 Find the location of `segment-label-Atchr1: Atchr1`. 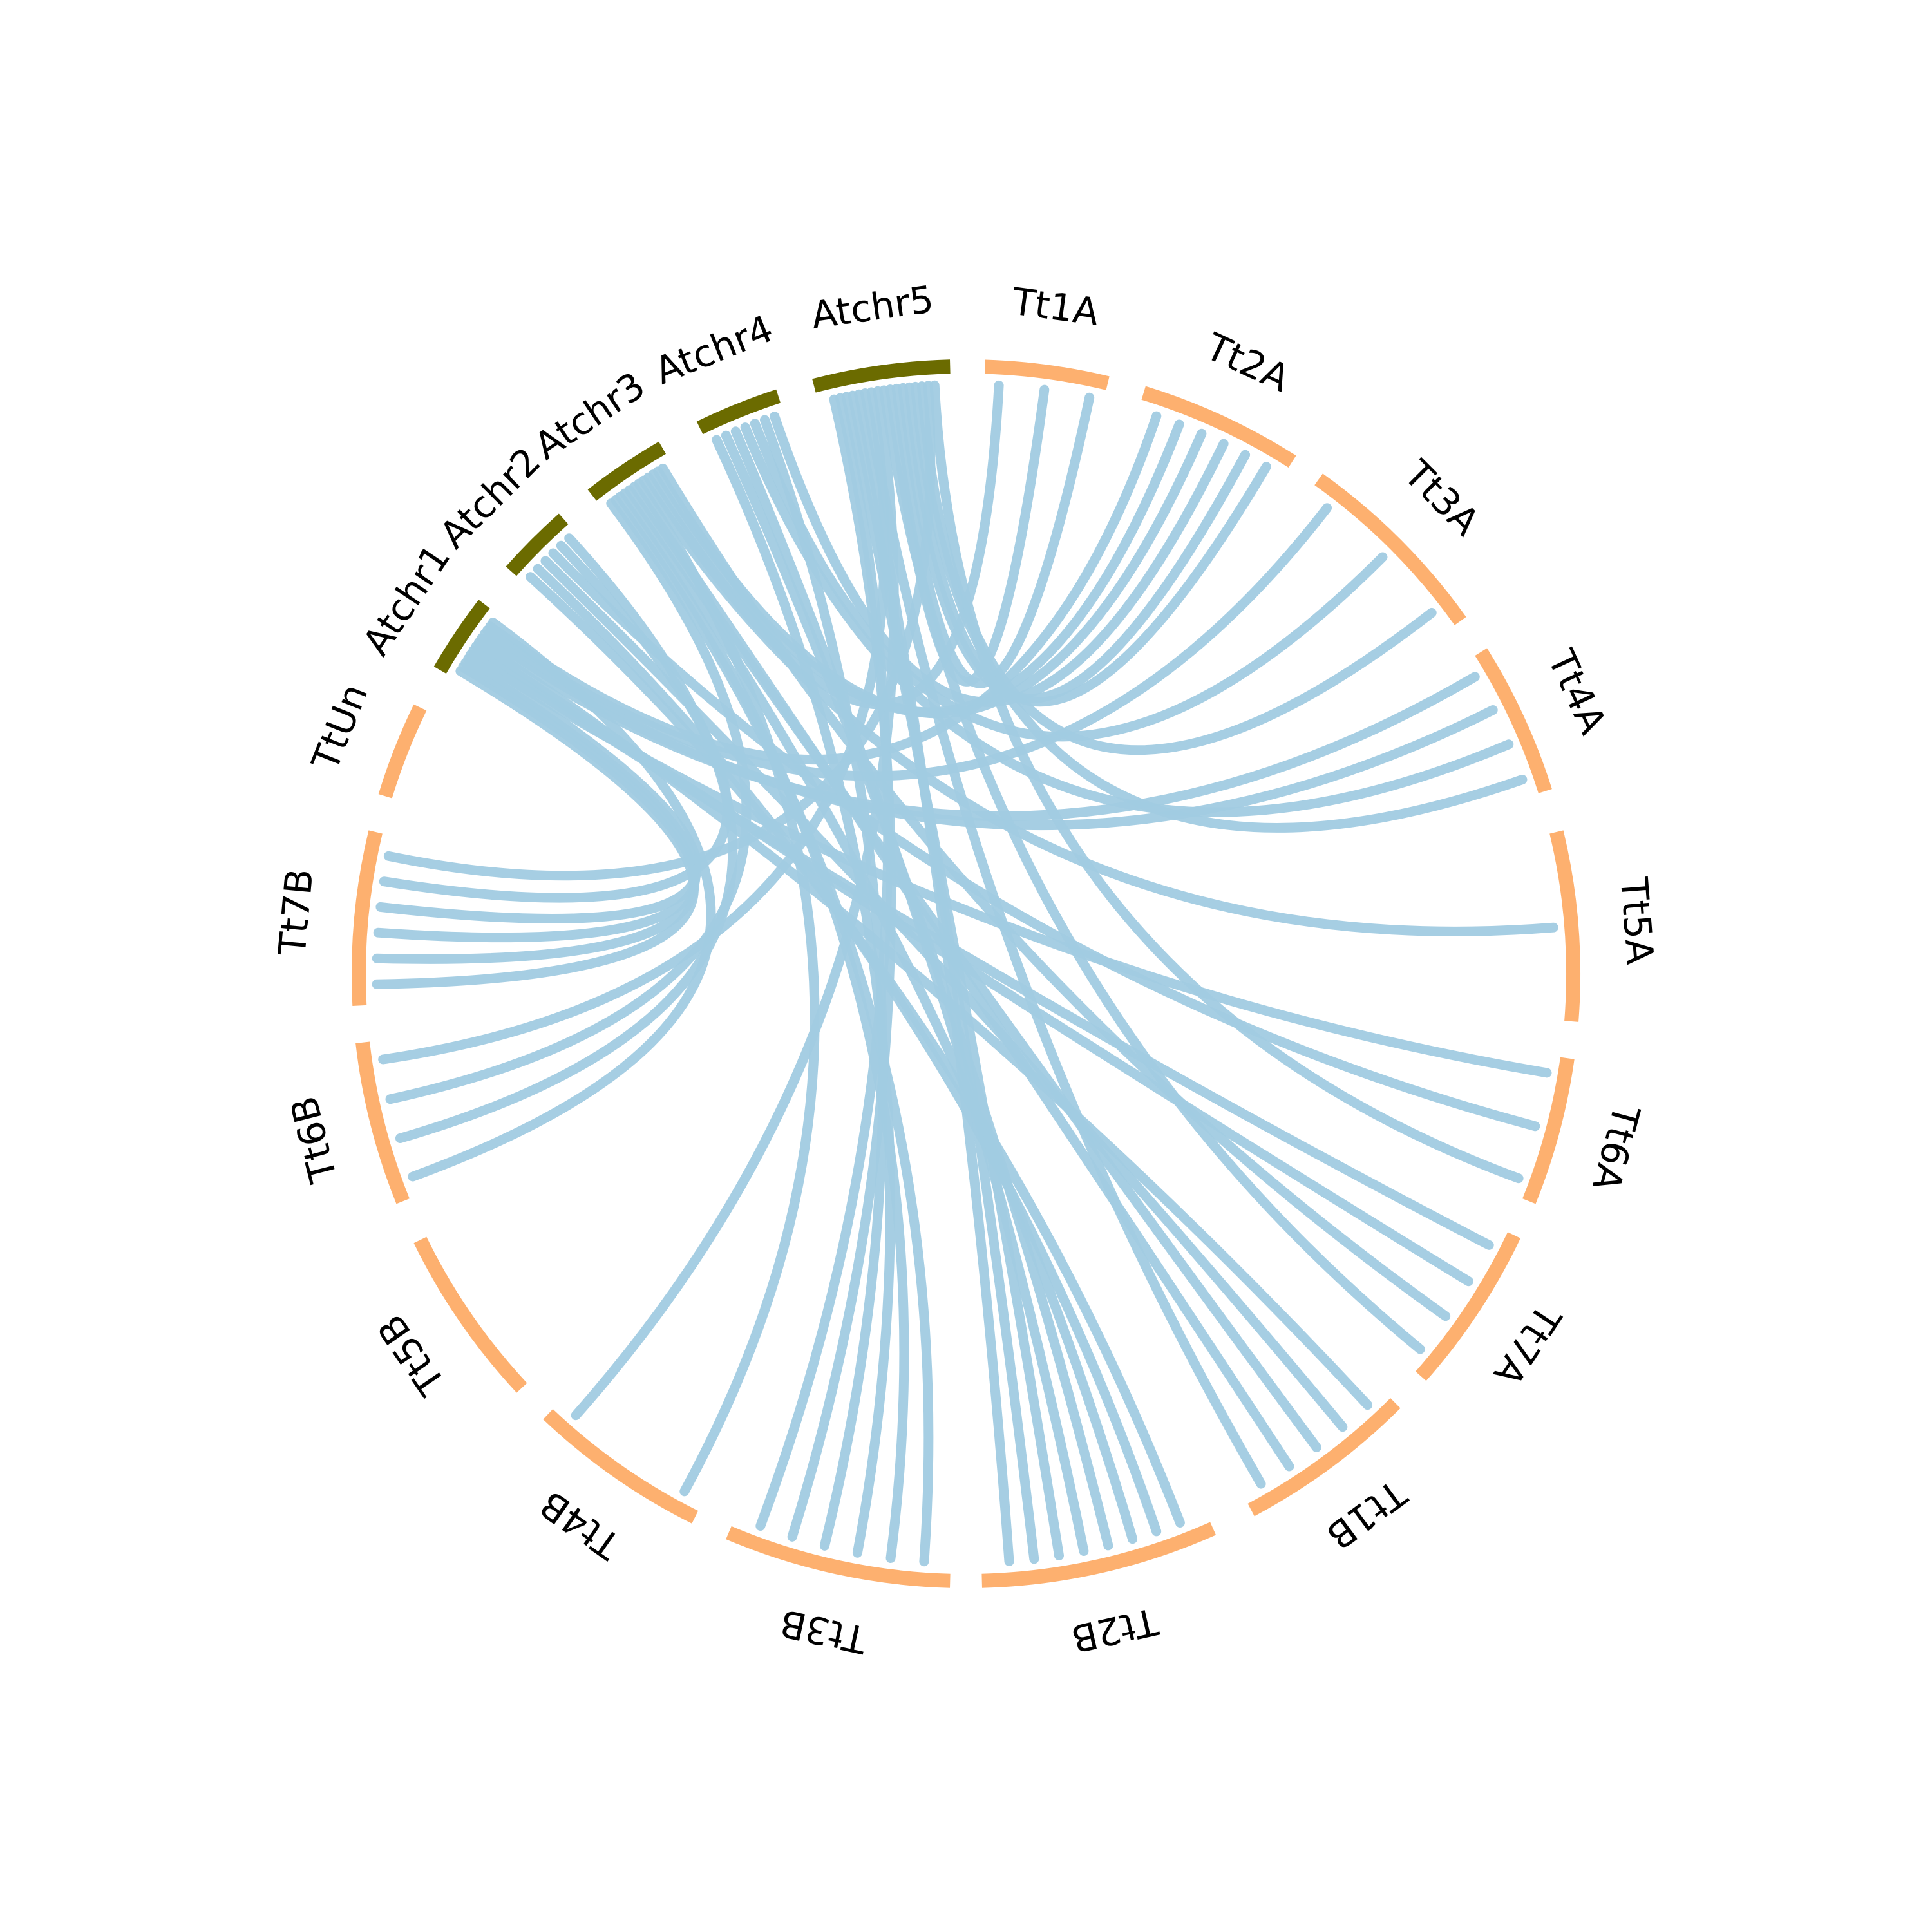

segment-label-Atchr1: Atchr1 is located at coordinates (406, 599).